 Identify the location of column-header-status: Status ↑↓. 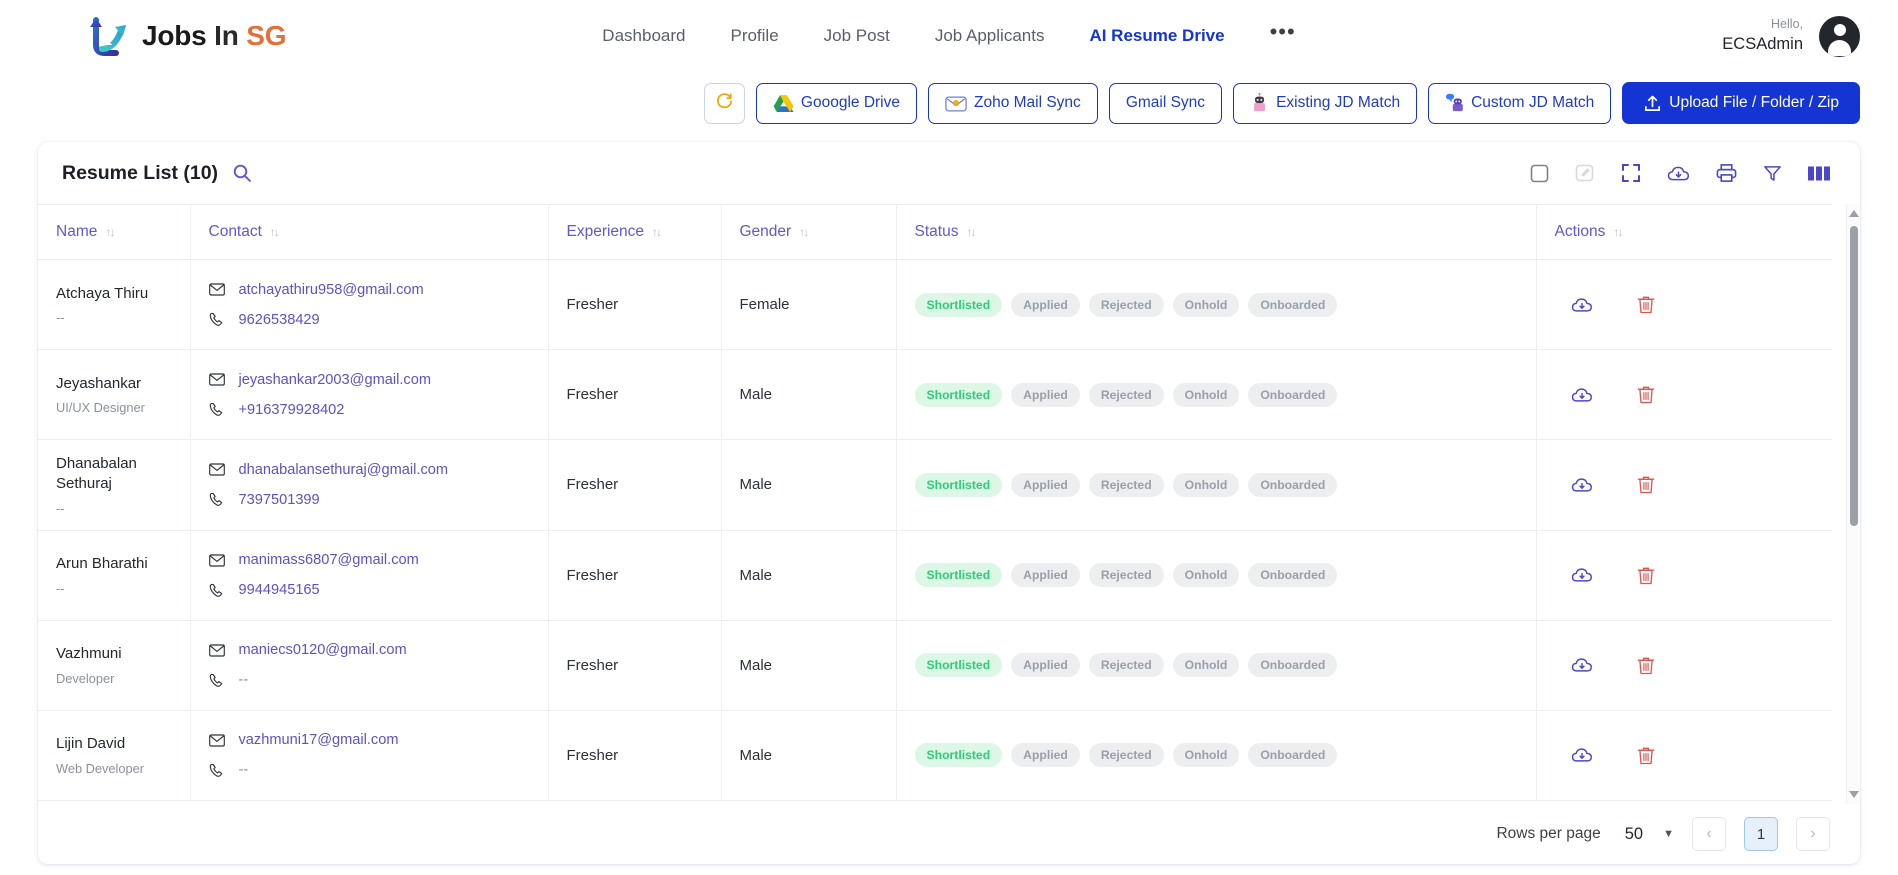
(1216, 232).